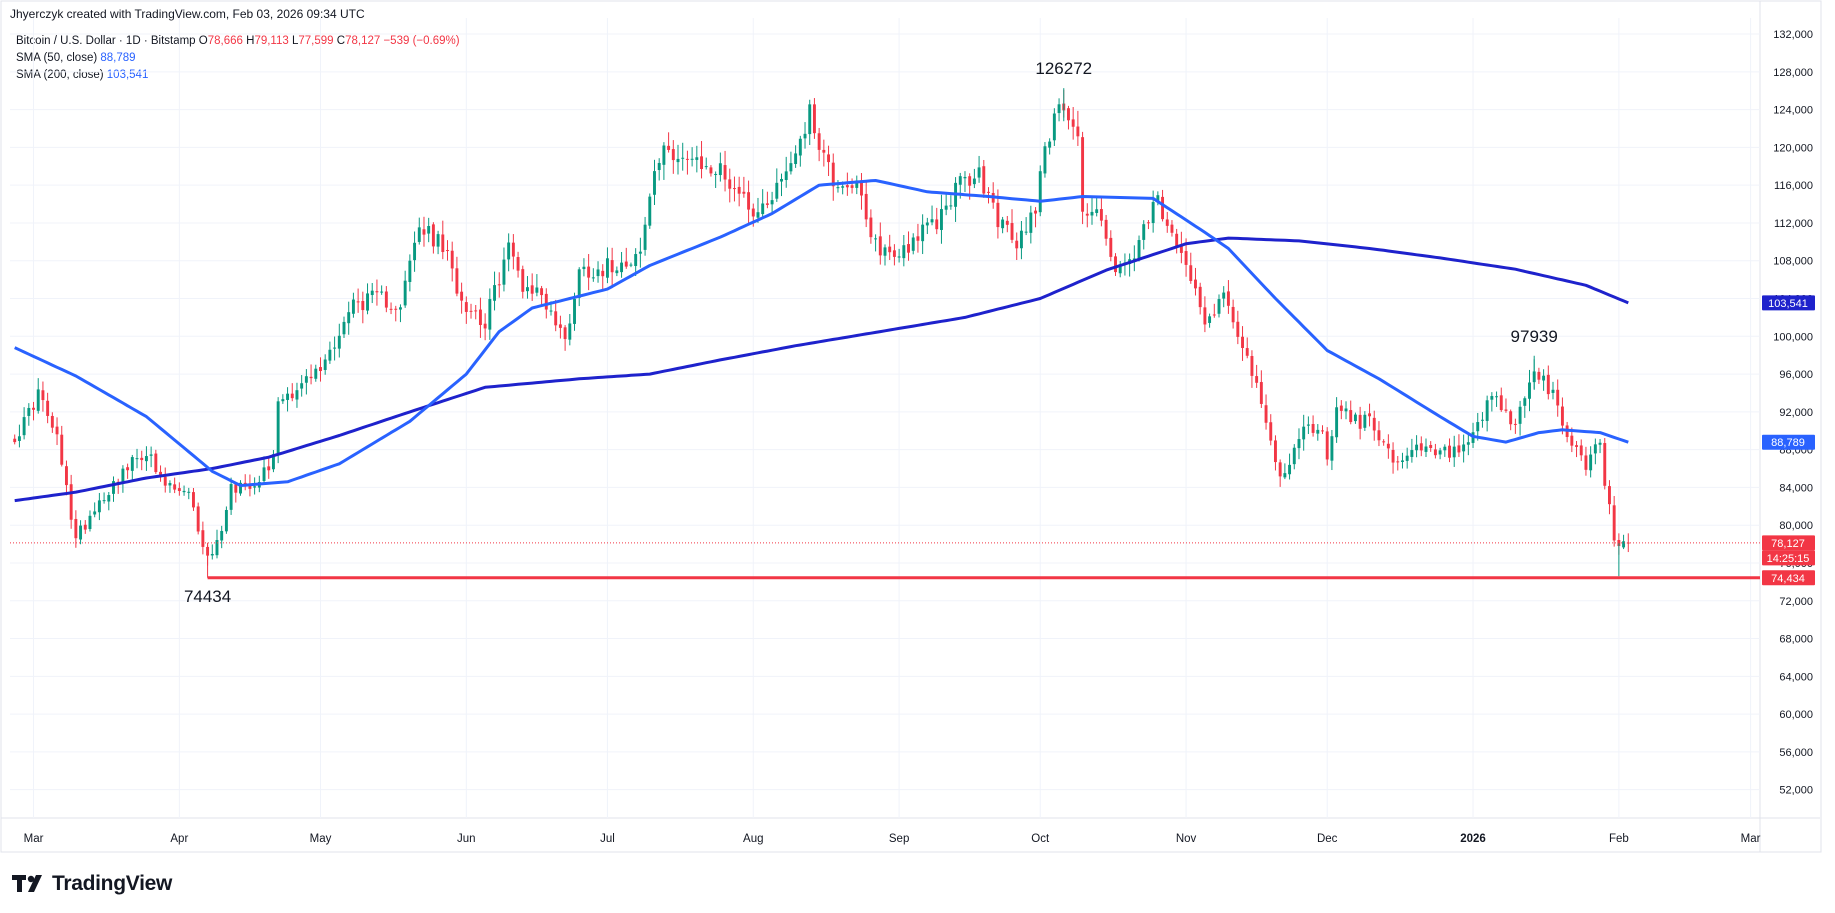  I want to click on y-tick-label: 128,000, so click(1793, 73).